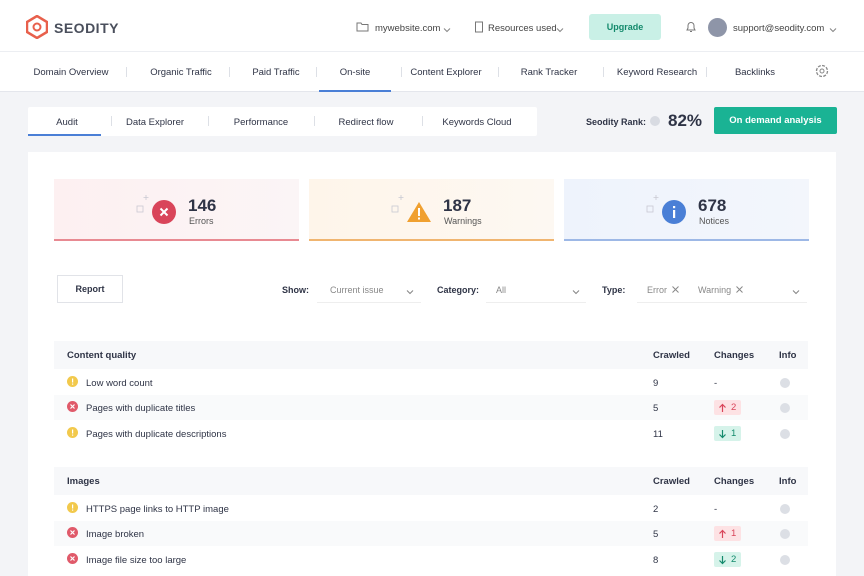 This screenshot has height=576, width=864. What do you see at coordinates (156, 434) in the screenshot?
I see `issue-label: Pages with duplicate descriptions` at bounding box center [156, 434].